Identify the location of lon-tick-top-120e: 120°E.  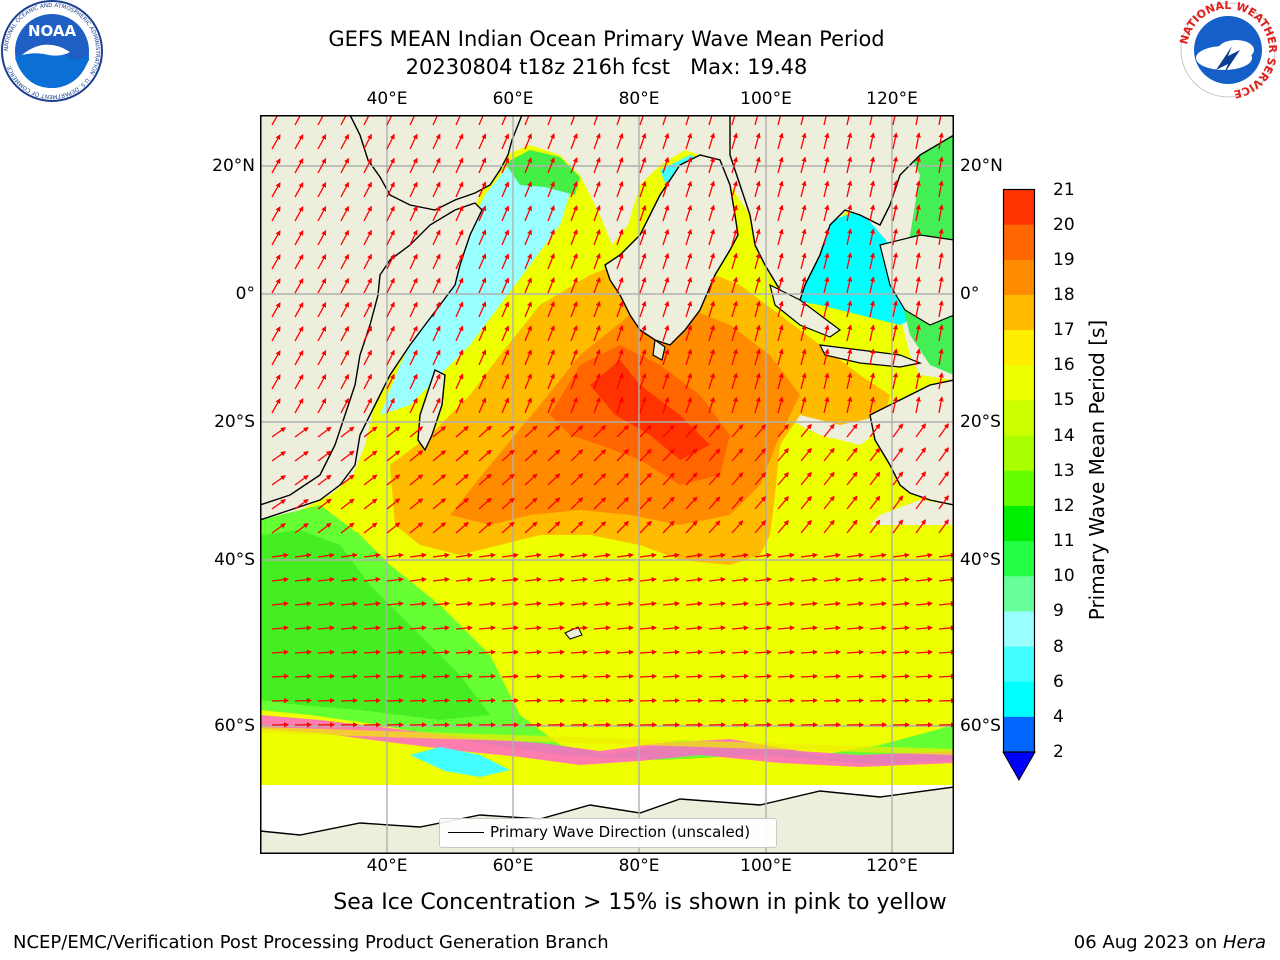
(892, 99).